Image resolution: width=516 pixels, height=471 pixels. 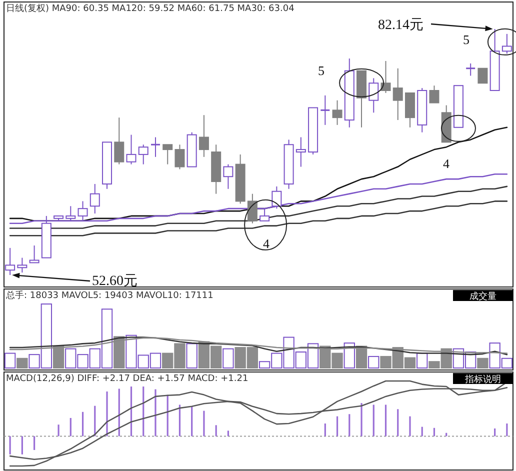 What do you see at coordinates (127, 379) in the screenshot?
I see `chart-title: MACD(12,26,9) DIFF: +2.17 DEA: +1.57 MACD: +1.21` at bounding box center [127, 379].